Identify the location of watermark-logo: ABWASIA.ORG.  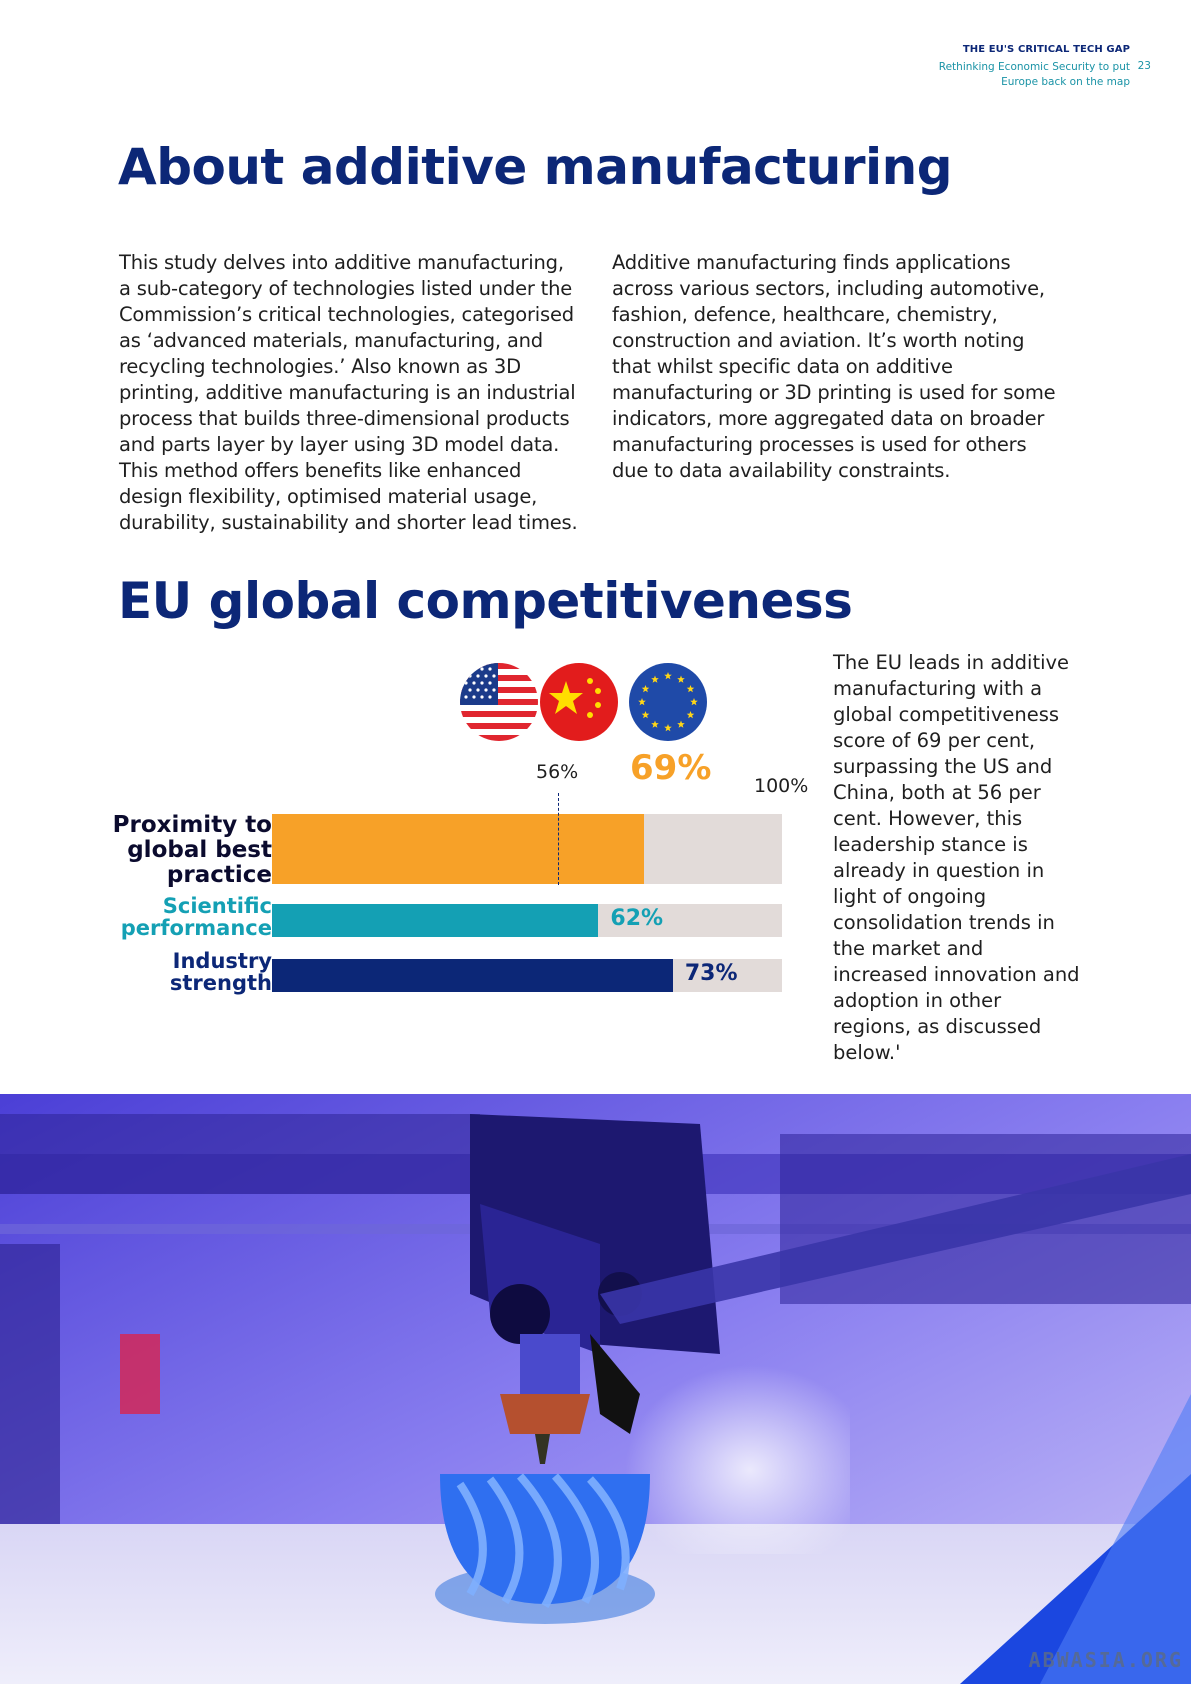
(1105, 1660).